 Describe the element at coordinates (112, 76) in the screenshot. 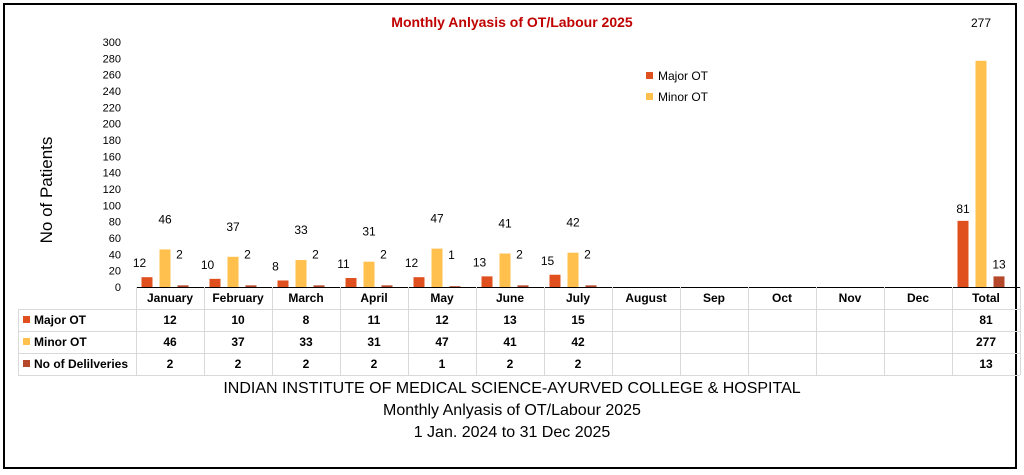

I see `y-tick-label: 260` at that location.